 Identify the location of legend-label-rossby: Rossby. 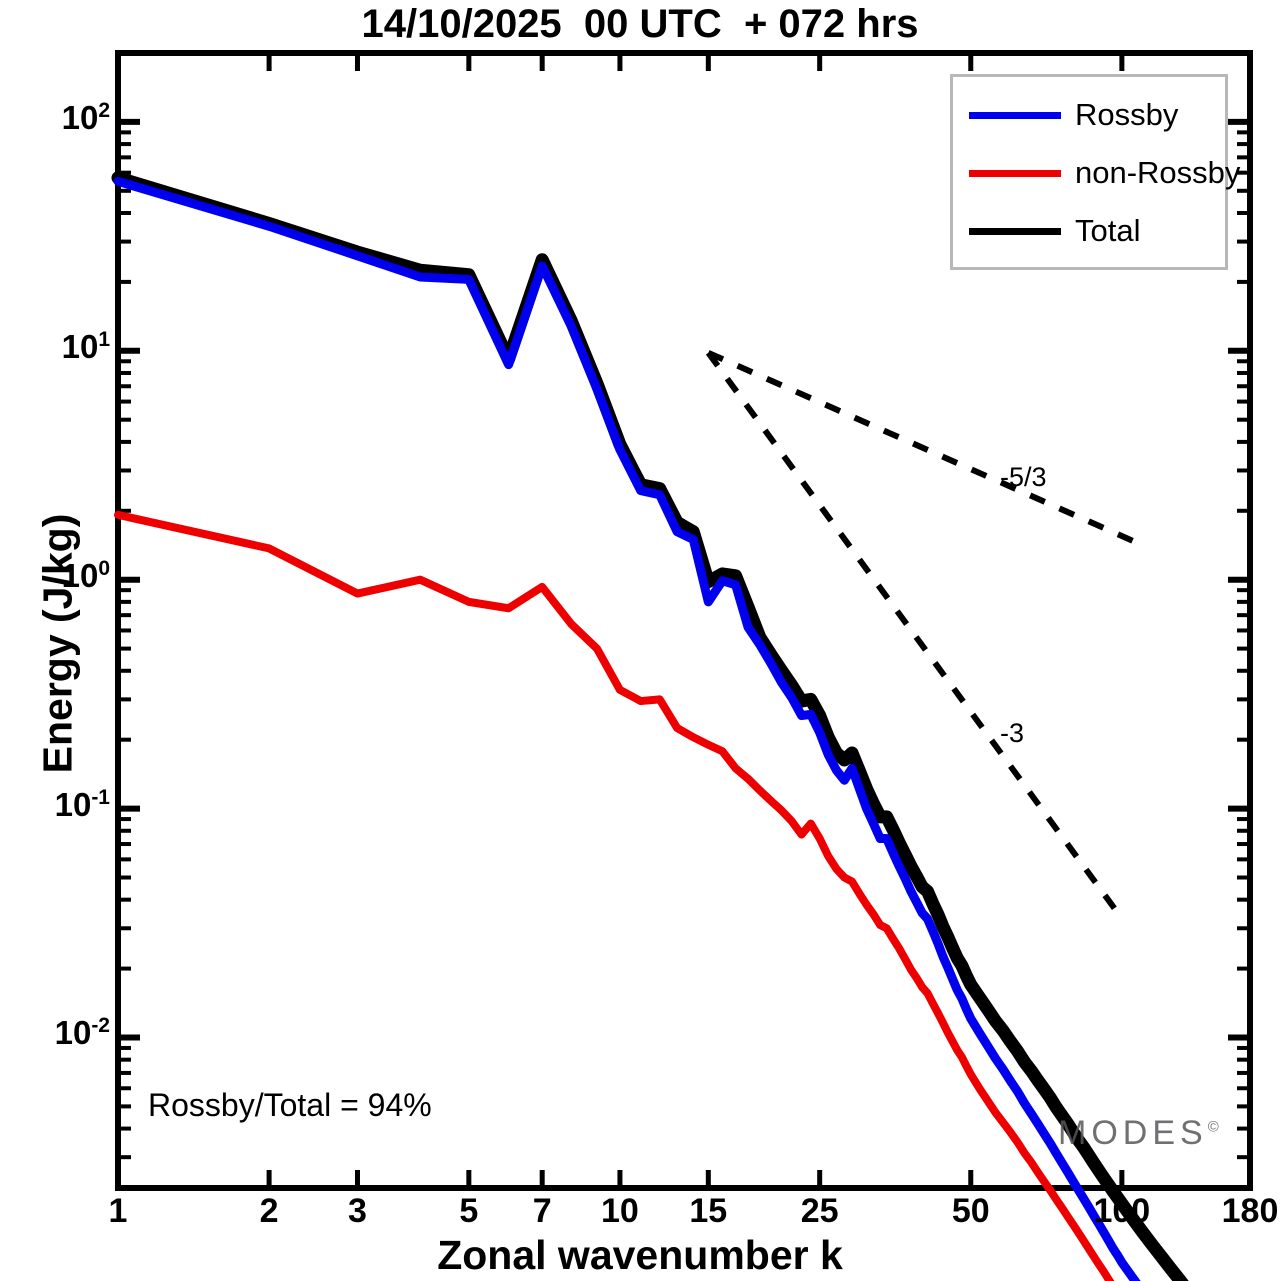
(1127, 114).